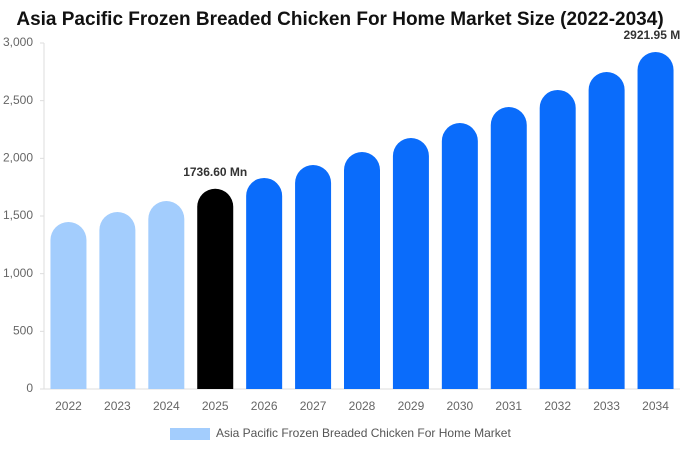 Image resolution: width=680 pixels, height=450 pixels. I want to click on x-tick-label: 2024, so click(166, 406).